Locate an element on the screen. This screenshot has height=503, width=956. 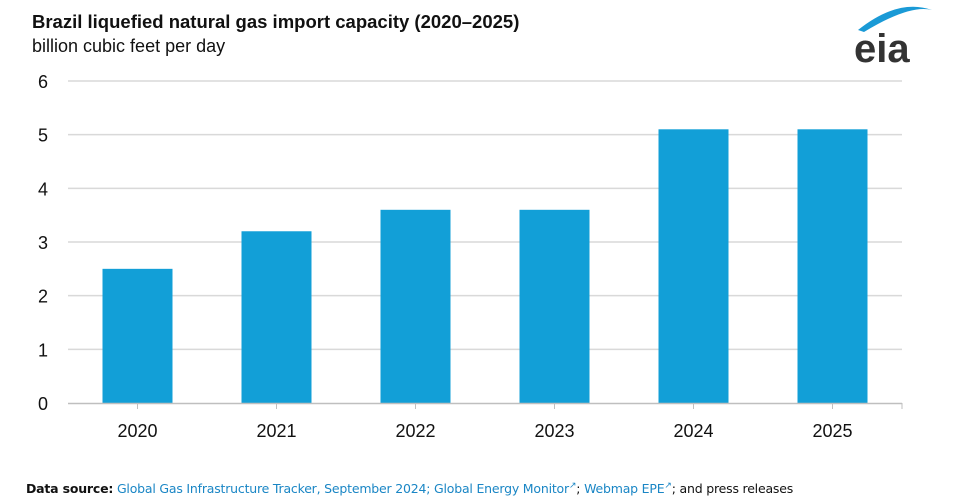
source-label: Data source: is located at coordinates (70, 488).